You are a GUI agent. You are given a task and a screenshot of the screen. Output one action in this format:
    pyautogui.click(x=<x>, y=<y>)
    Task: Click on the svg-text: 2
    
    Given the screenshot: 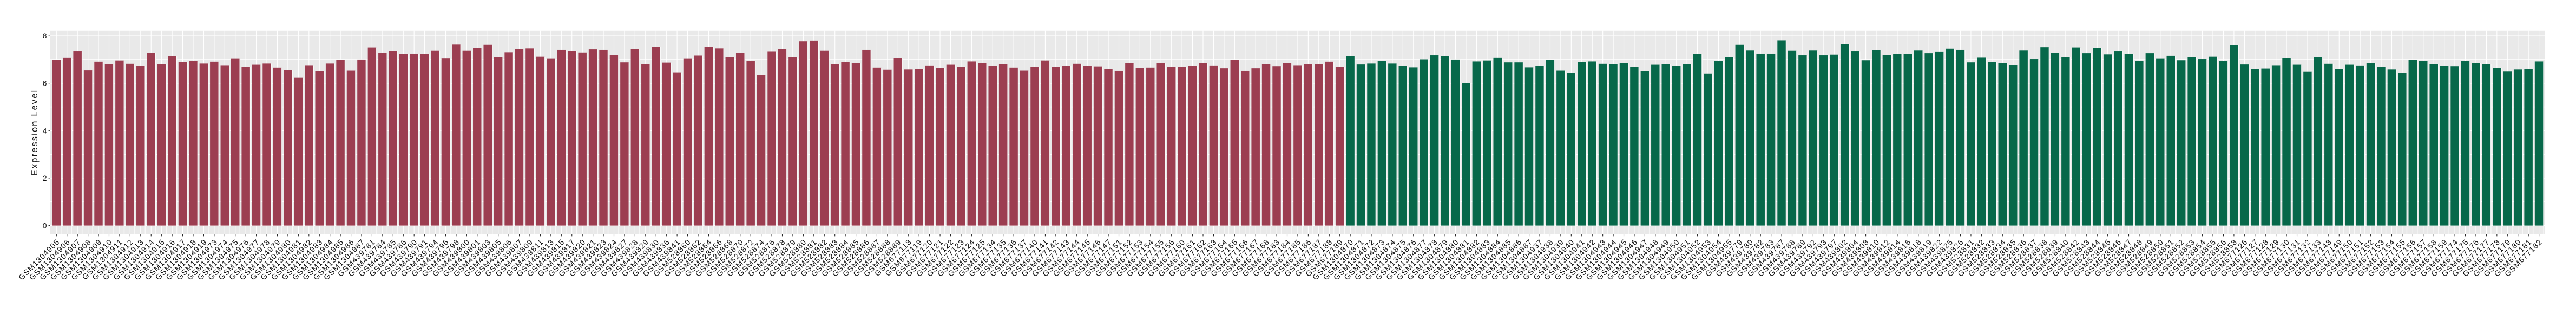 What is the action you would take?
    pyautogui.click(x=45, y=178)
    